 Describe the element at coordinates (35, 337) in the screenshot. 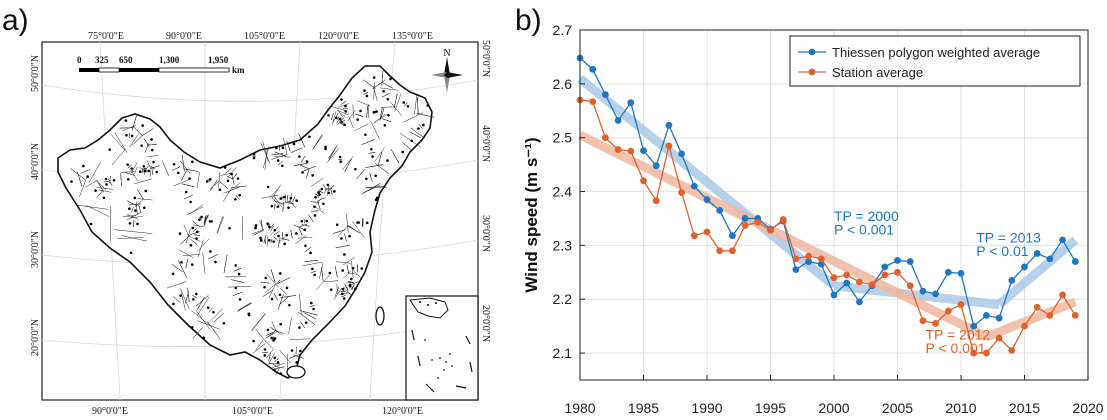

I see `lat-label-left: 20°0'0"N` at that location.